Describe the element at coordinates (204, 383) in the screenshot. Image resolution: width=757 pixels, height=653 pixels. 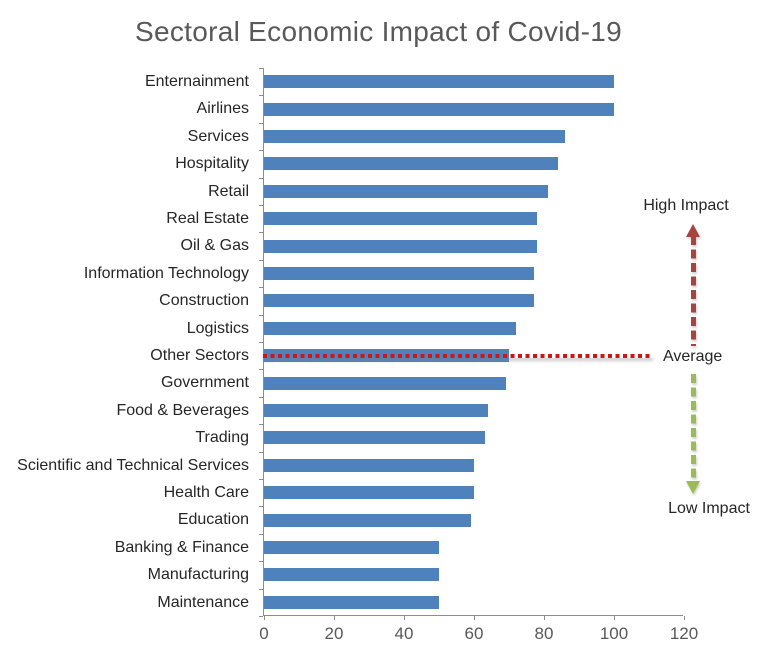
I see `category-label: Government` at that location.